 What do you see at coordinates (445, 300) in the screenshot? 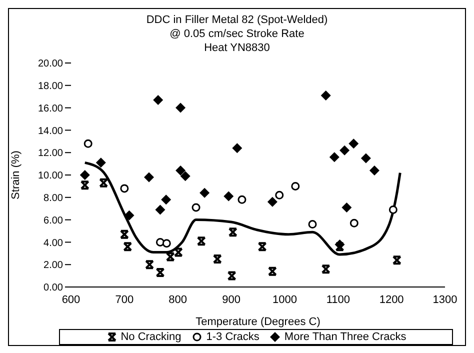
I see `x-tick-label: 1300` at bounding box center [445, 300].